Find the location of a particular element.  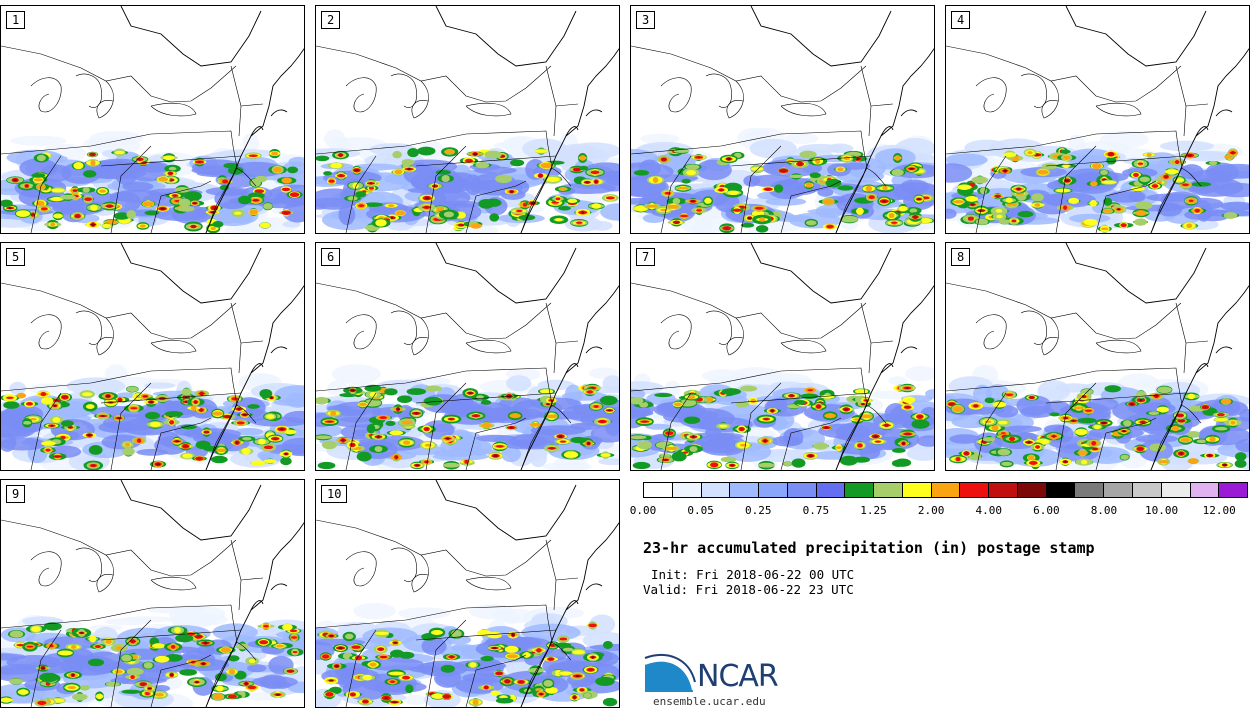

member-number-label: 2 is located at coordinates (331, 20).